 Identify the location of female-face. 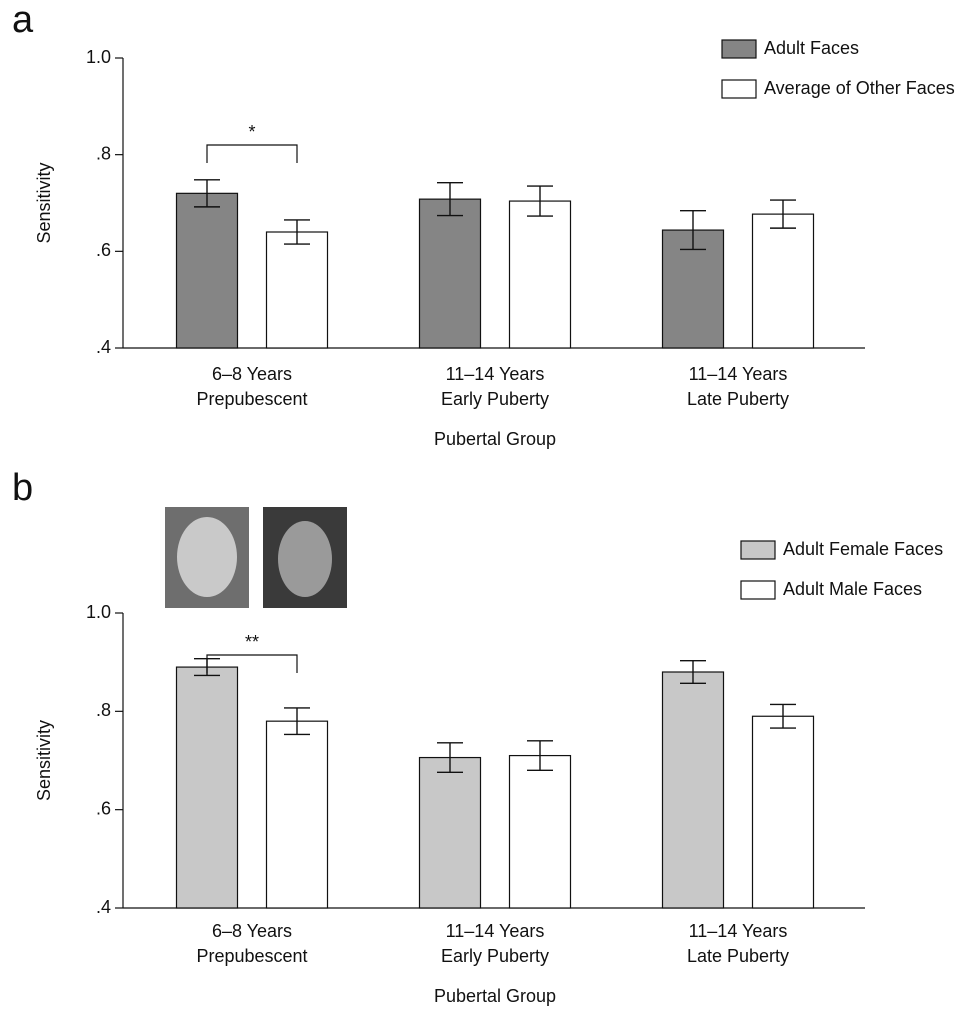
(207, 557).